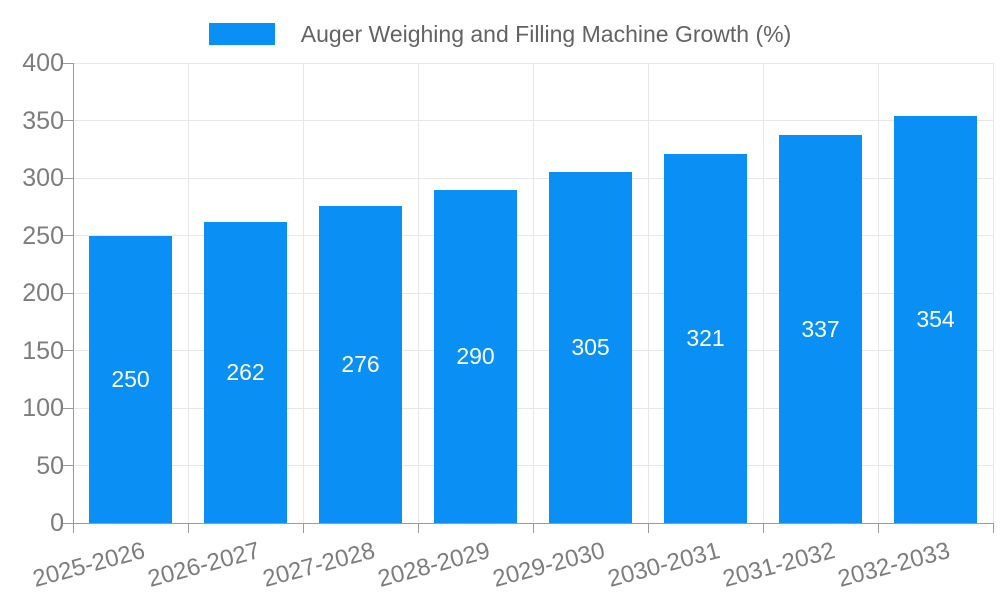 This screenshot has height=600, width=1000. What do you see at coordinates (88, 565) in the screenshot?
I see `x-axis-category-label: 2025-2026` at bounding box center [88, 565].